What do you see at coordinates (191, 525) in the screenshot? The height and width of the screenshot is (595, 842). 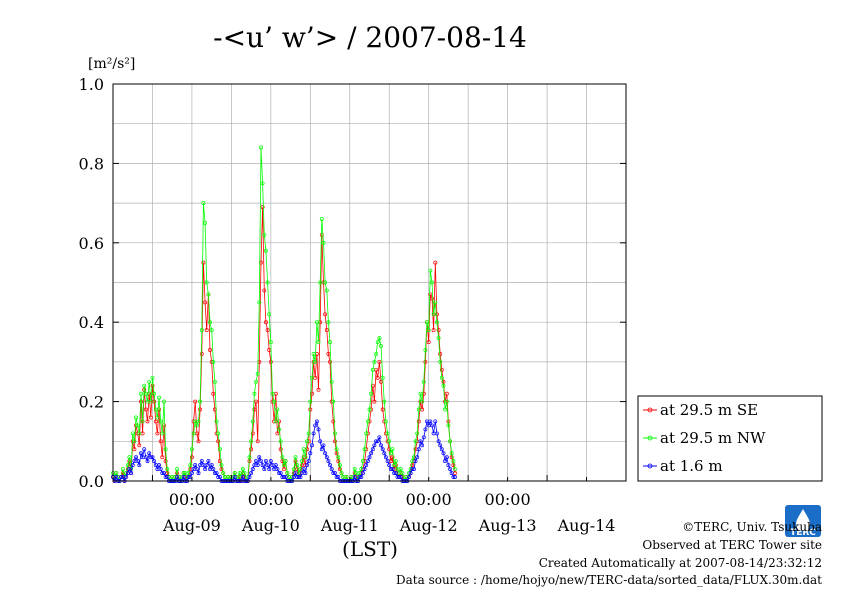 I see `x-day-label: Aug-09` at bounding box center [191, 525].